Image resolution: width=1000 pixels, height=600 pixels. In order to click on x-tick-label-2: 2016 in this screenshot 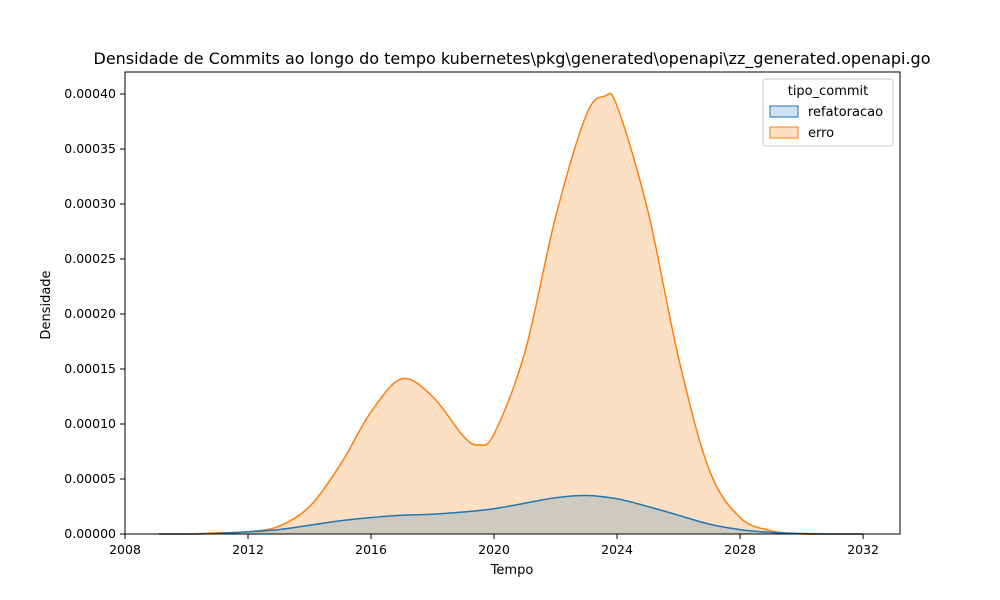, I will do `click(371, 549)`.